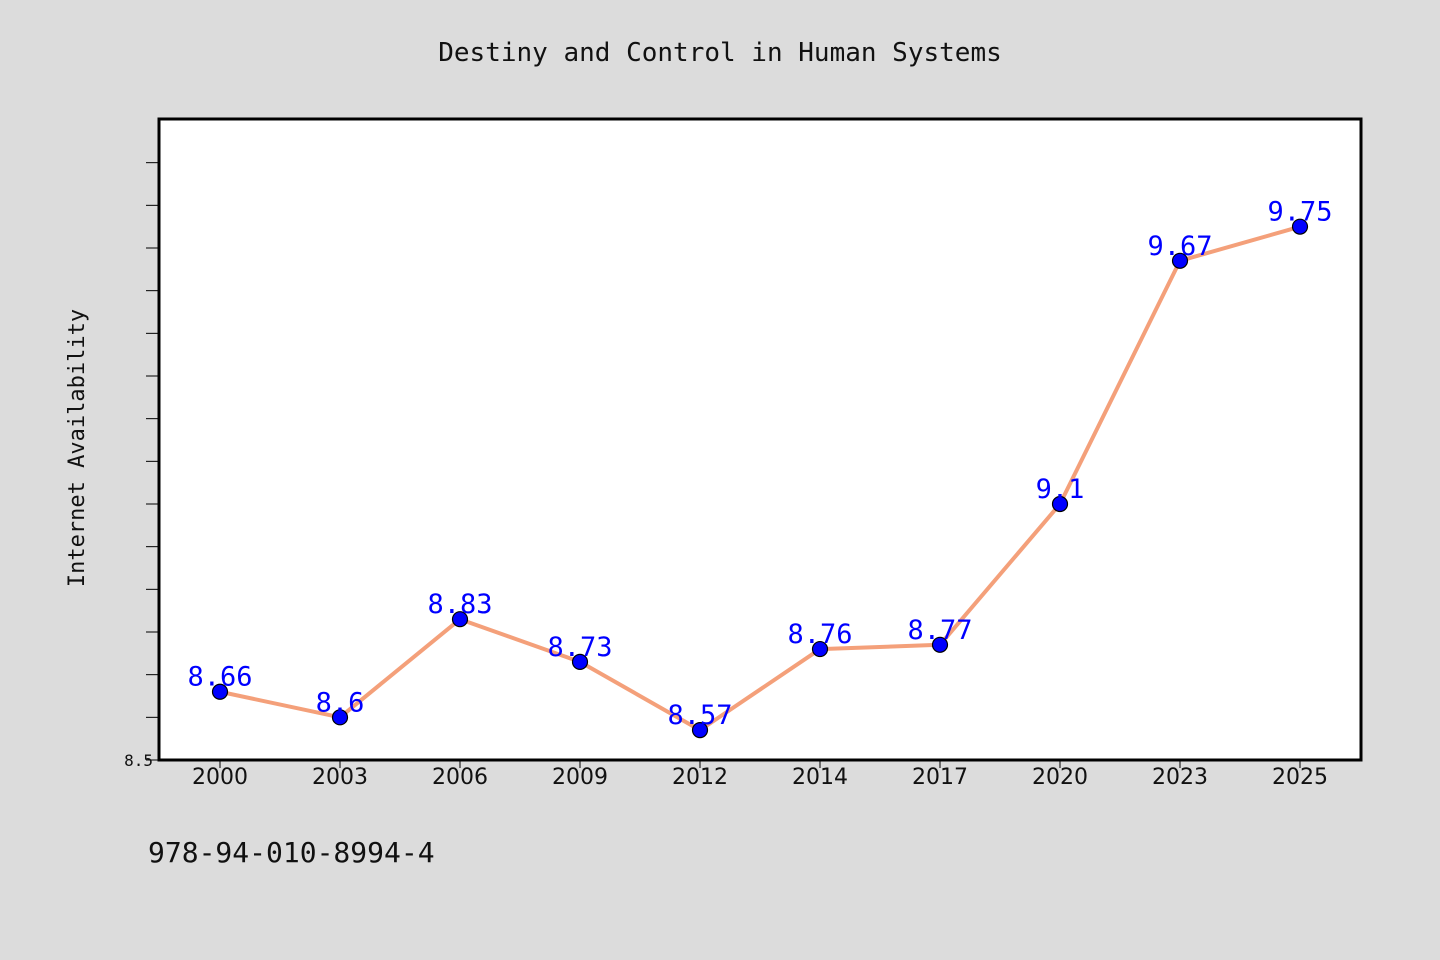 The width and height of the screenshot is (1440, 960). I want to click on data-label: 8.76, so click(819, 634).